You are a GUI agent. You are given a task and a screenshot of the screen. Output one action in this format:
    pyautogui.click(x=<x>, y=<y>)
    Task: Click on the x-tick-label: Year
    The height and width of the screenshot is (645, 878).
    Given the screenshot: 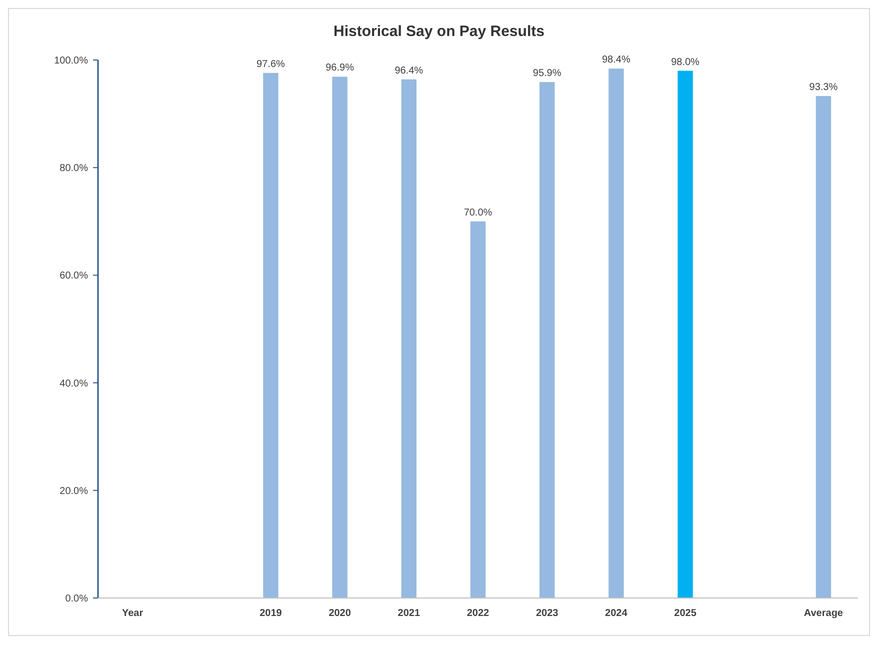 What is the action you would take?
    pyautogui.click(x=133, y=613)
    